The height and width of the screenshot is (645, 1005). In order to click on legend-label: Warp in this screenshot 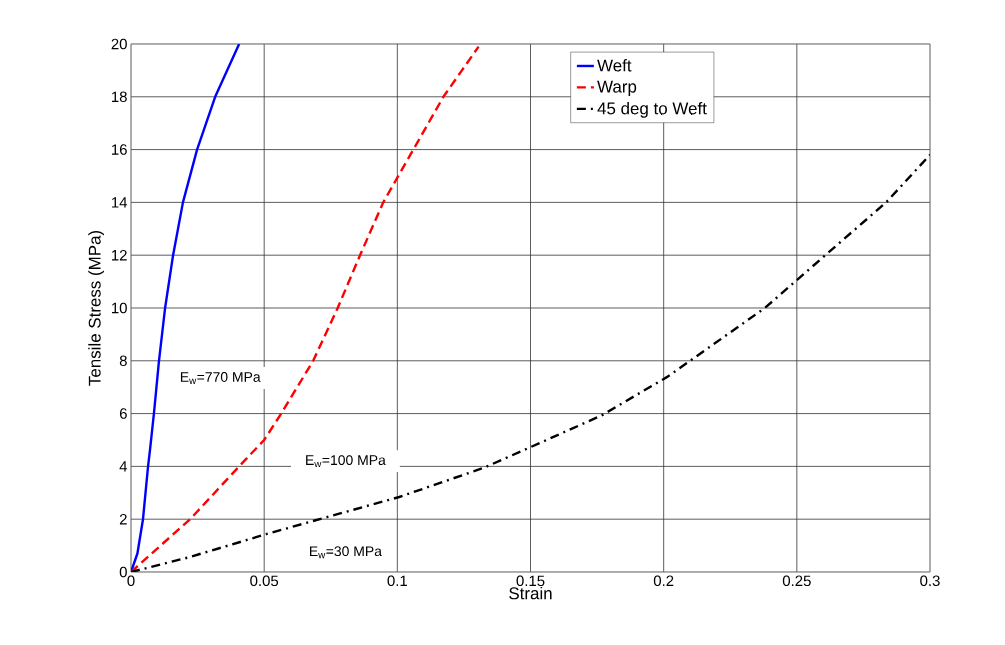, I will do `click(617, 88)`.